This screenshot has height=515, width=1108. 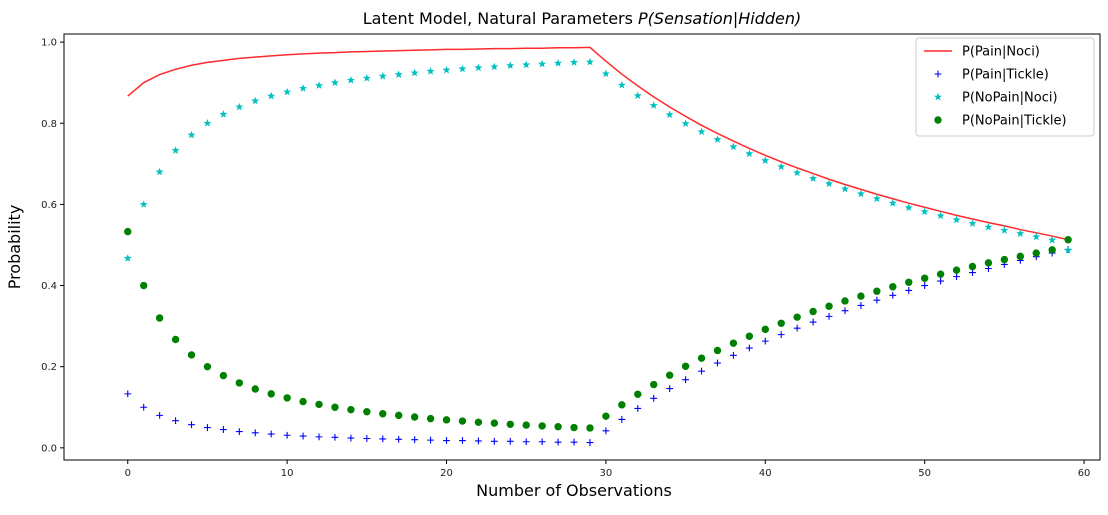 What do you see at coordinates (1014, 121) in the screenshot?
I see `legend-label: P(NoPain|Tickle)` at bounding box center [1014, 121].